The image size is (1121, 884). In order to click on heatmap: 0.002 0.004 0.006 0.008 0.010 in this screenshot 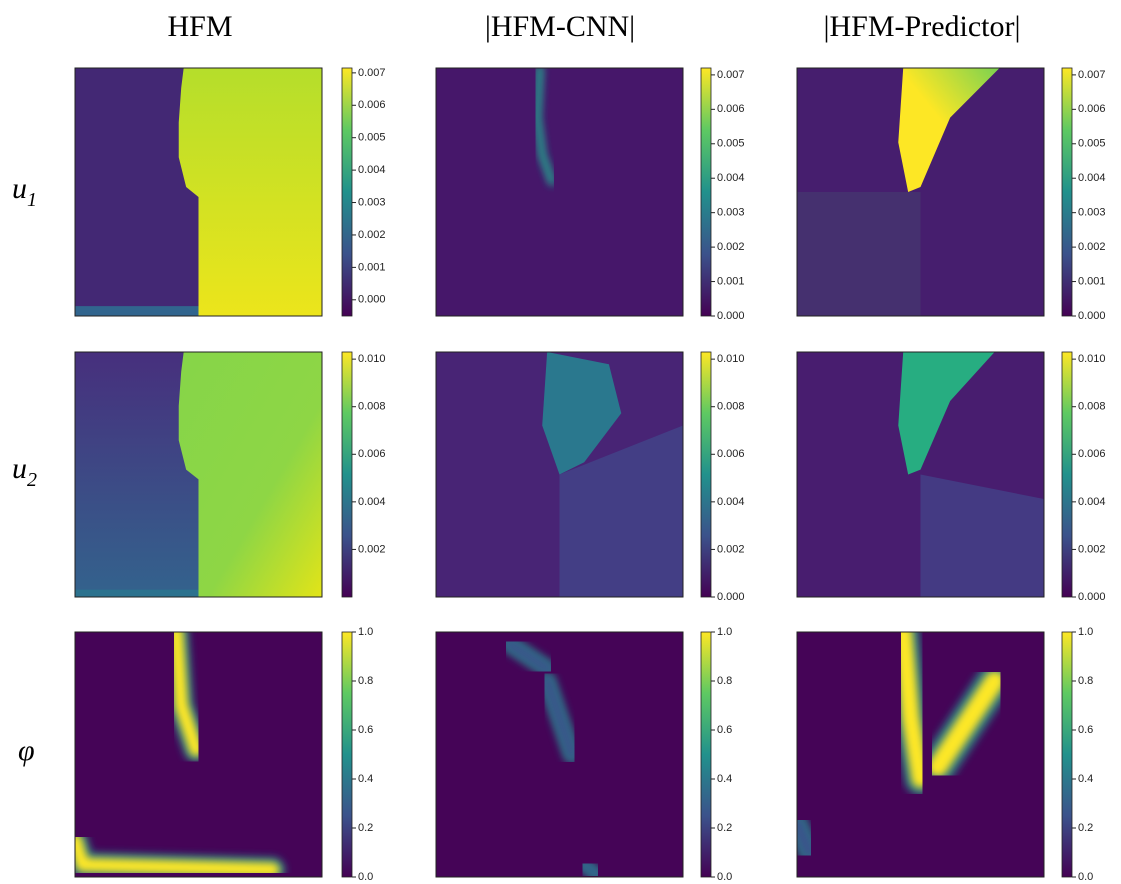, I will do `click(230, 474)`.